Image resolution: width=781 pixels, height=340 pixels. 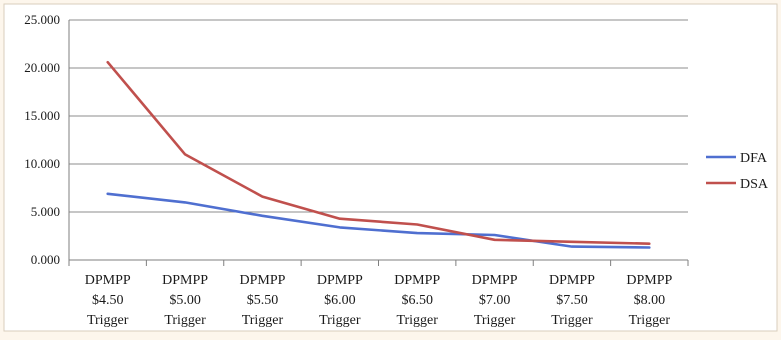 I want to click on y-tick-label: 20.000, so click(x=42, y=67).